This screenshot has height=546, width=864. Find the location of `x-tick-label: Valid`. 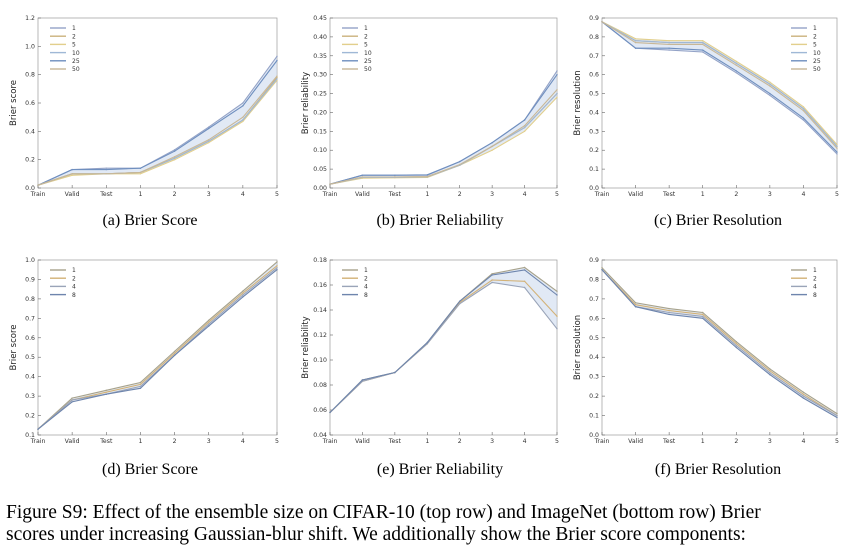

x-tick-label: Valid is located at coordinates (72, 194).